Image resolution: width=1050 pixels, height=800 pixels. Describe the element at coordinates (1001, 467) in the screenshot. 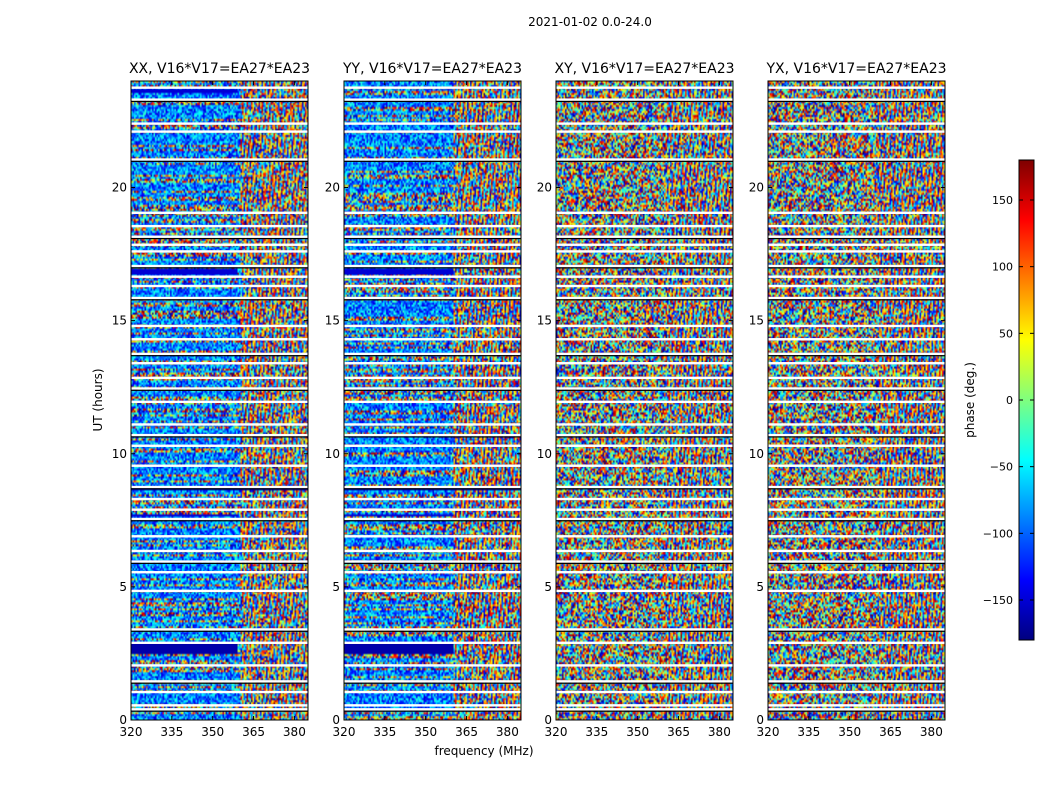

I see `colorbar-tick-label: −50` at that location.